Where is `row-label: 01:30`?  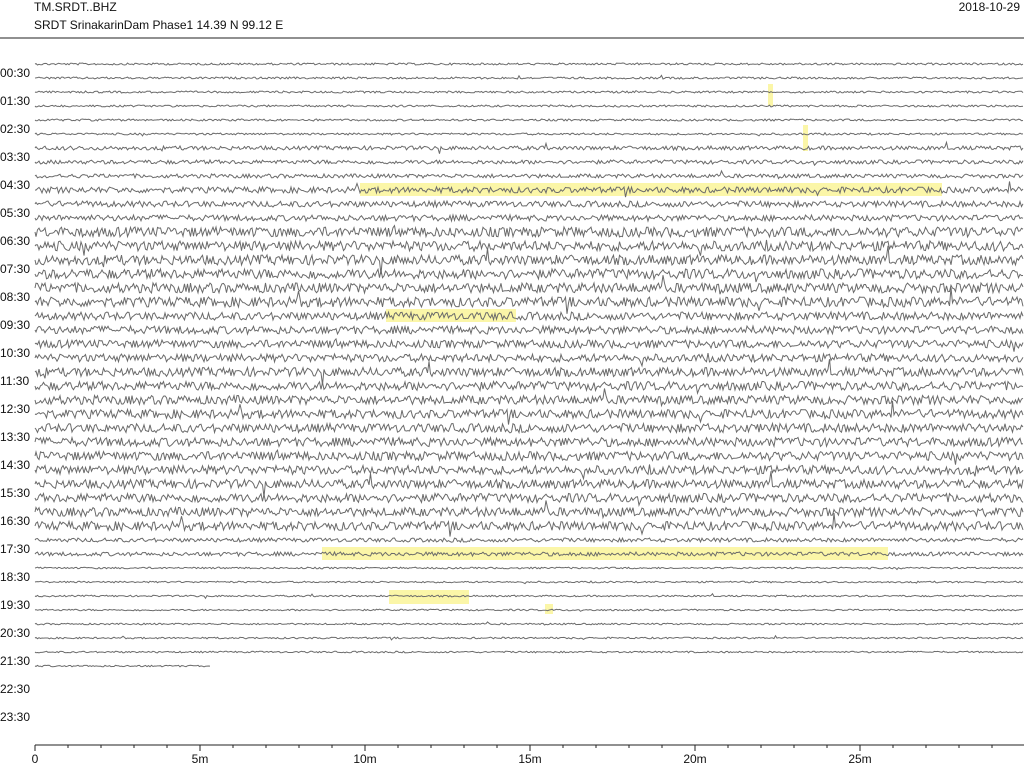
row-label: 01:30 is located at coordinates (15, 101).